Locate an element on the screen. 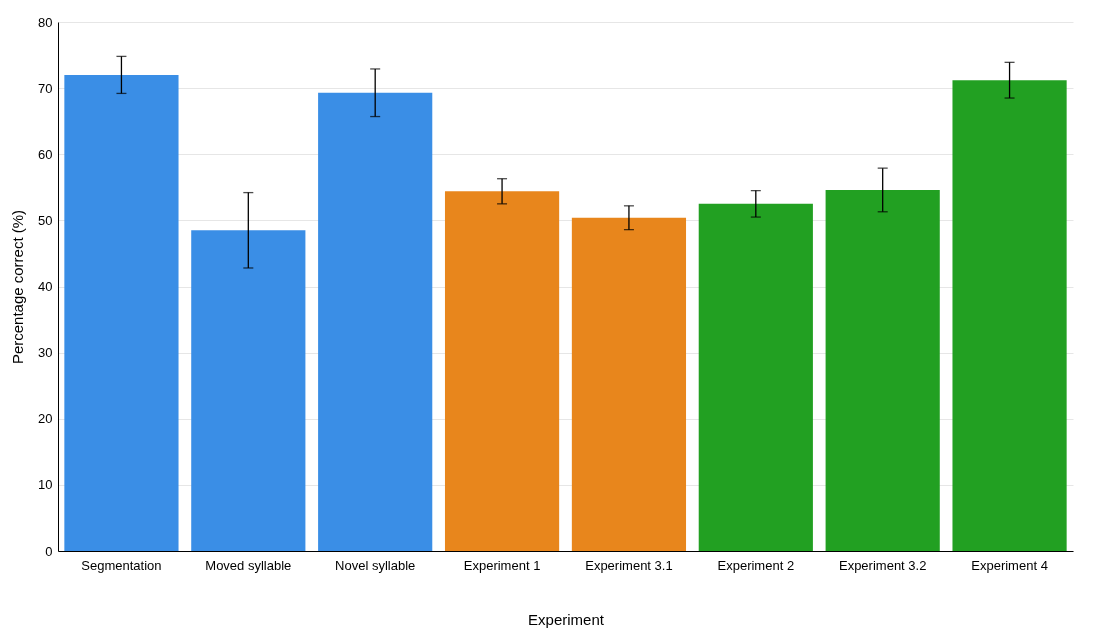 The width and height of the screenshot is (1110, 634). x-tick-label: Experiment 4 is located at coordinates (1009, 565).